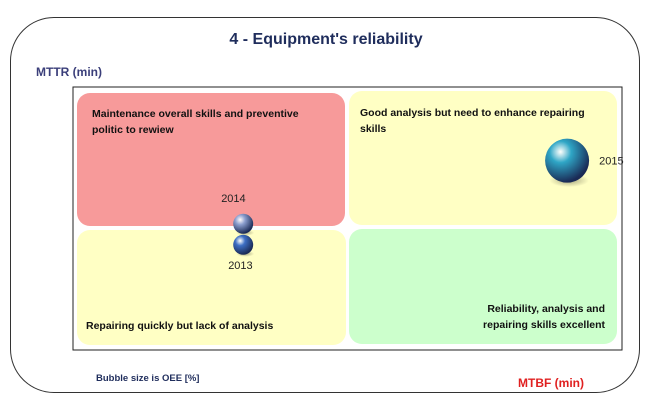 This screenshot has width=652, height=406. Describe the element at coordinates (243, 244) in the screenshot. I see `bubble-2013` at that location.